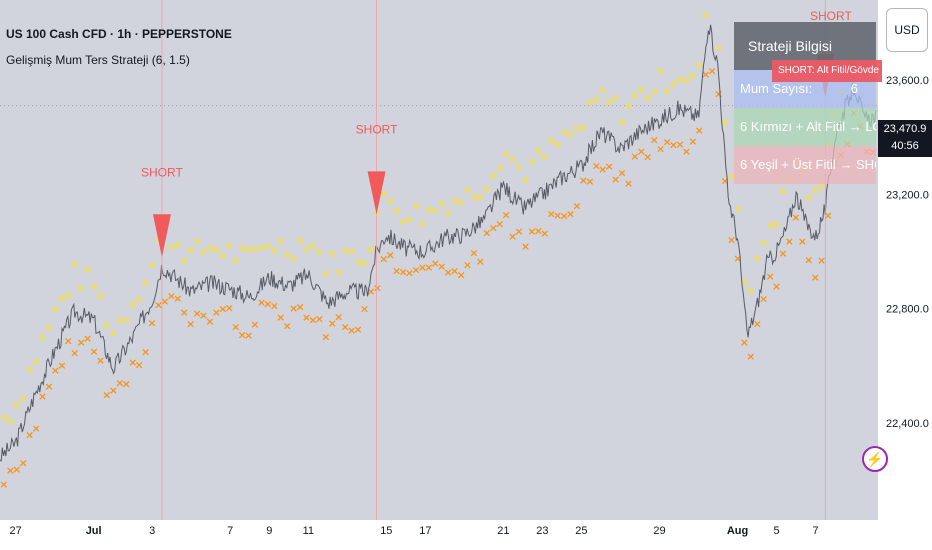 The image size is (932, 550). What do you see at coordinates (542, 531) in the screenshot?
I see `x-tick-label: 23` at bounding box center [542, 531].